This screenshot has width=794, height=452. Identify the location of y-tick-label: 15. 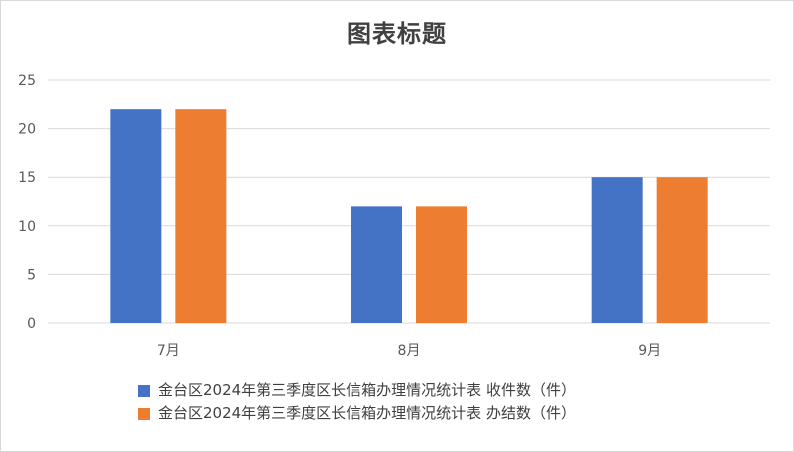
(27, 178).